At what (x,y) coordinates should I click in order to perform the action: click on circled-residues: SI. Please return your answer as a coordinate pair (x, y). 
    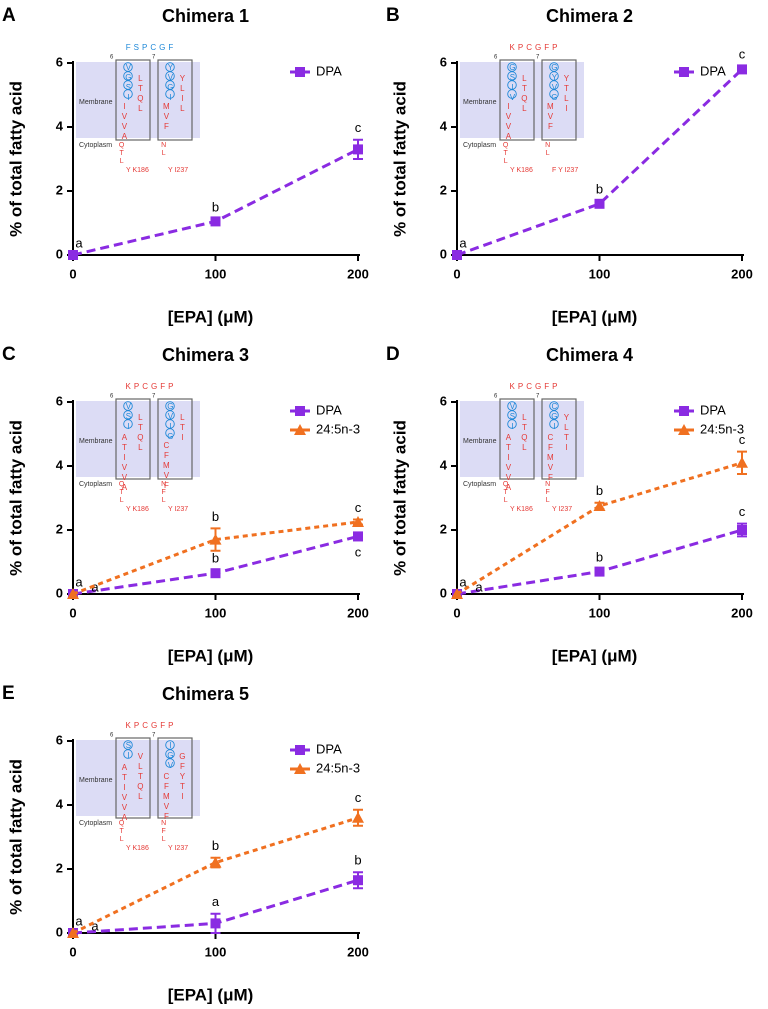
    Looking at the image, I should click on (128, 751).